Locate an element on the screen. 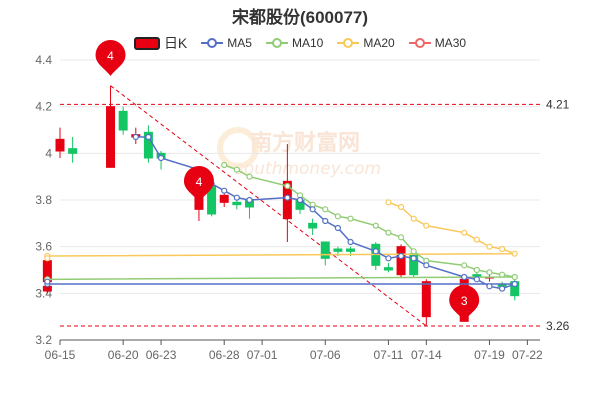  markline-label: 4.21 is located at coordinates (558, 104).